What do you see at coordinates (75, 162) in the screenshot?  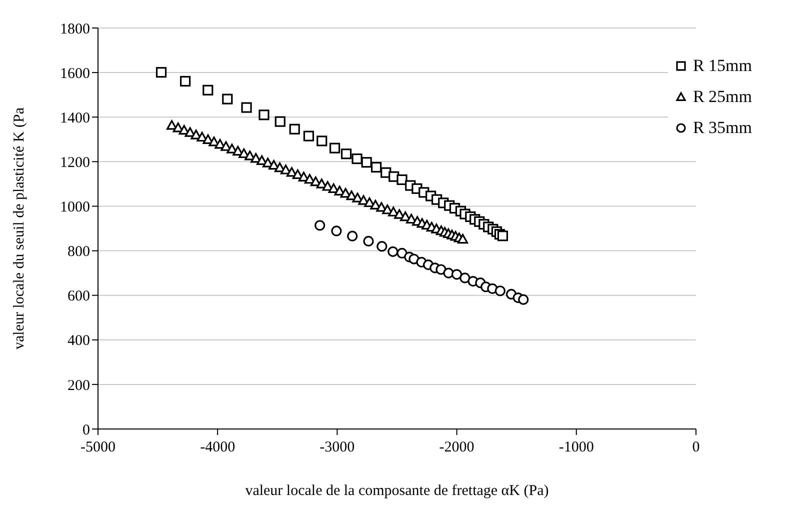 I see `y-tick-label: 1200` at bounding box center [75, 162].